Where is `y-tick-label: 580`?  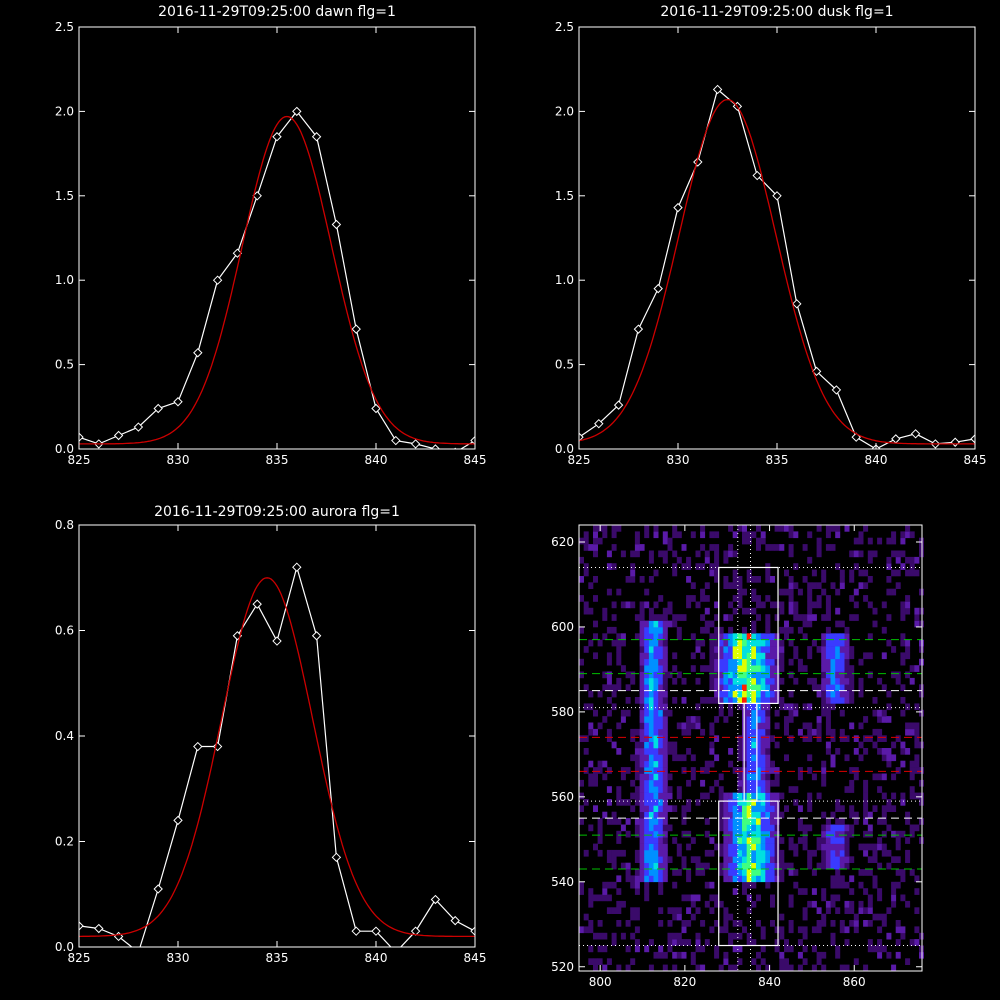 y-tick-label: 580 is located at coordinates (562, 712).